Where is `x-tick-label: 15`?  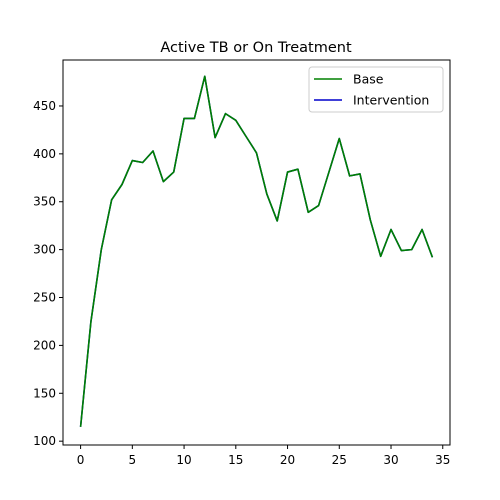
x-tick-label: 15 is located at coordinates (235, 460).